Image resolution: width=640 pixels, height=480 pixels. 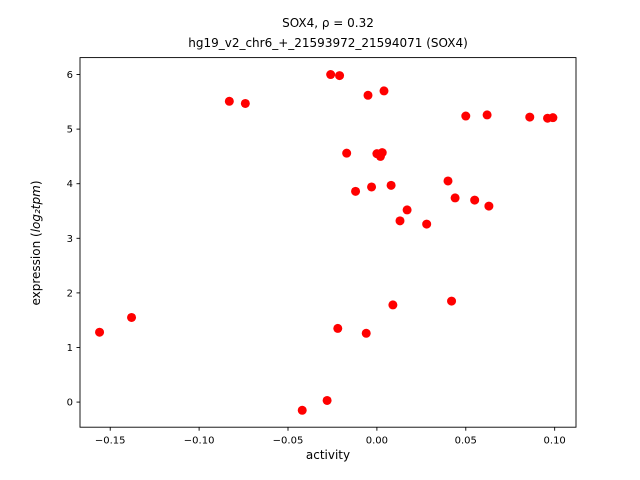 I want to click on x-tick-label: 0.00, so click(x=377, y=441).